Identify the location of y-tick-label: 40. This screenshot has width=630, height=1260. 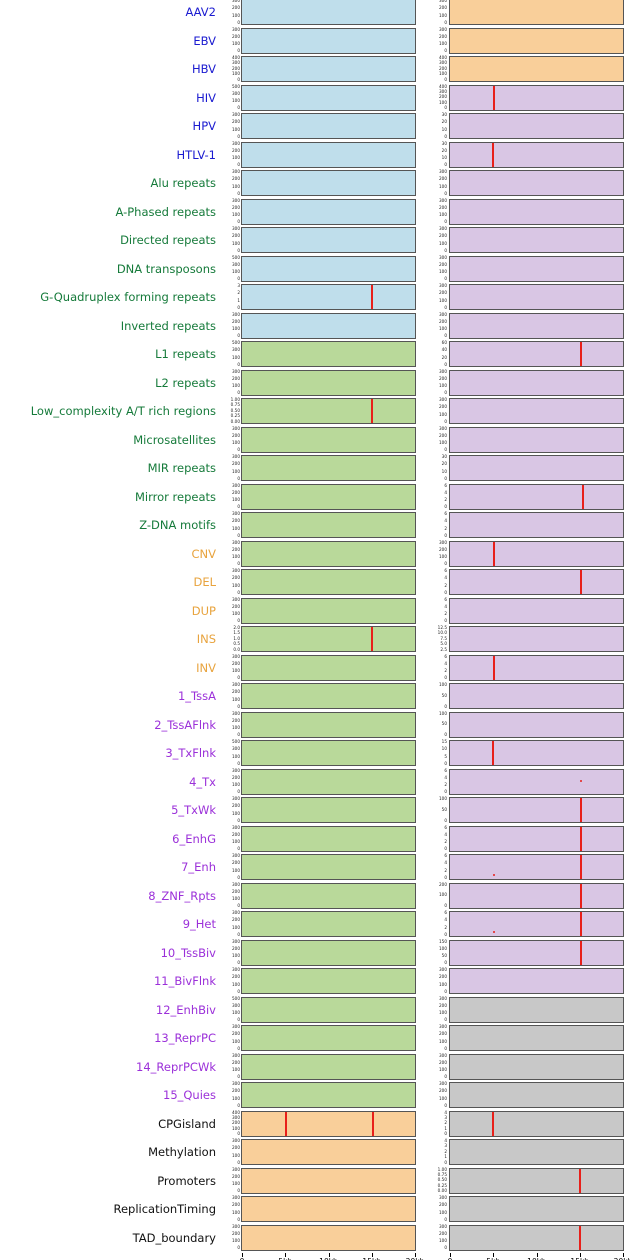
(444, 350).